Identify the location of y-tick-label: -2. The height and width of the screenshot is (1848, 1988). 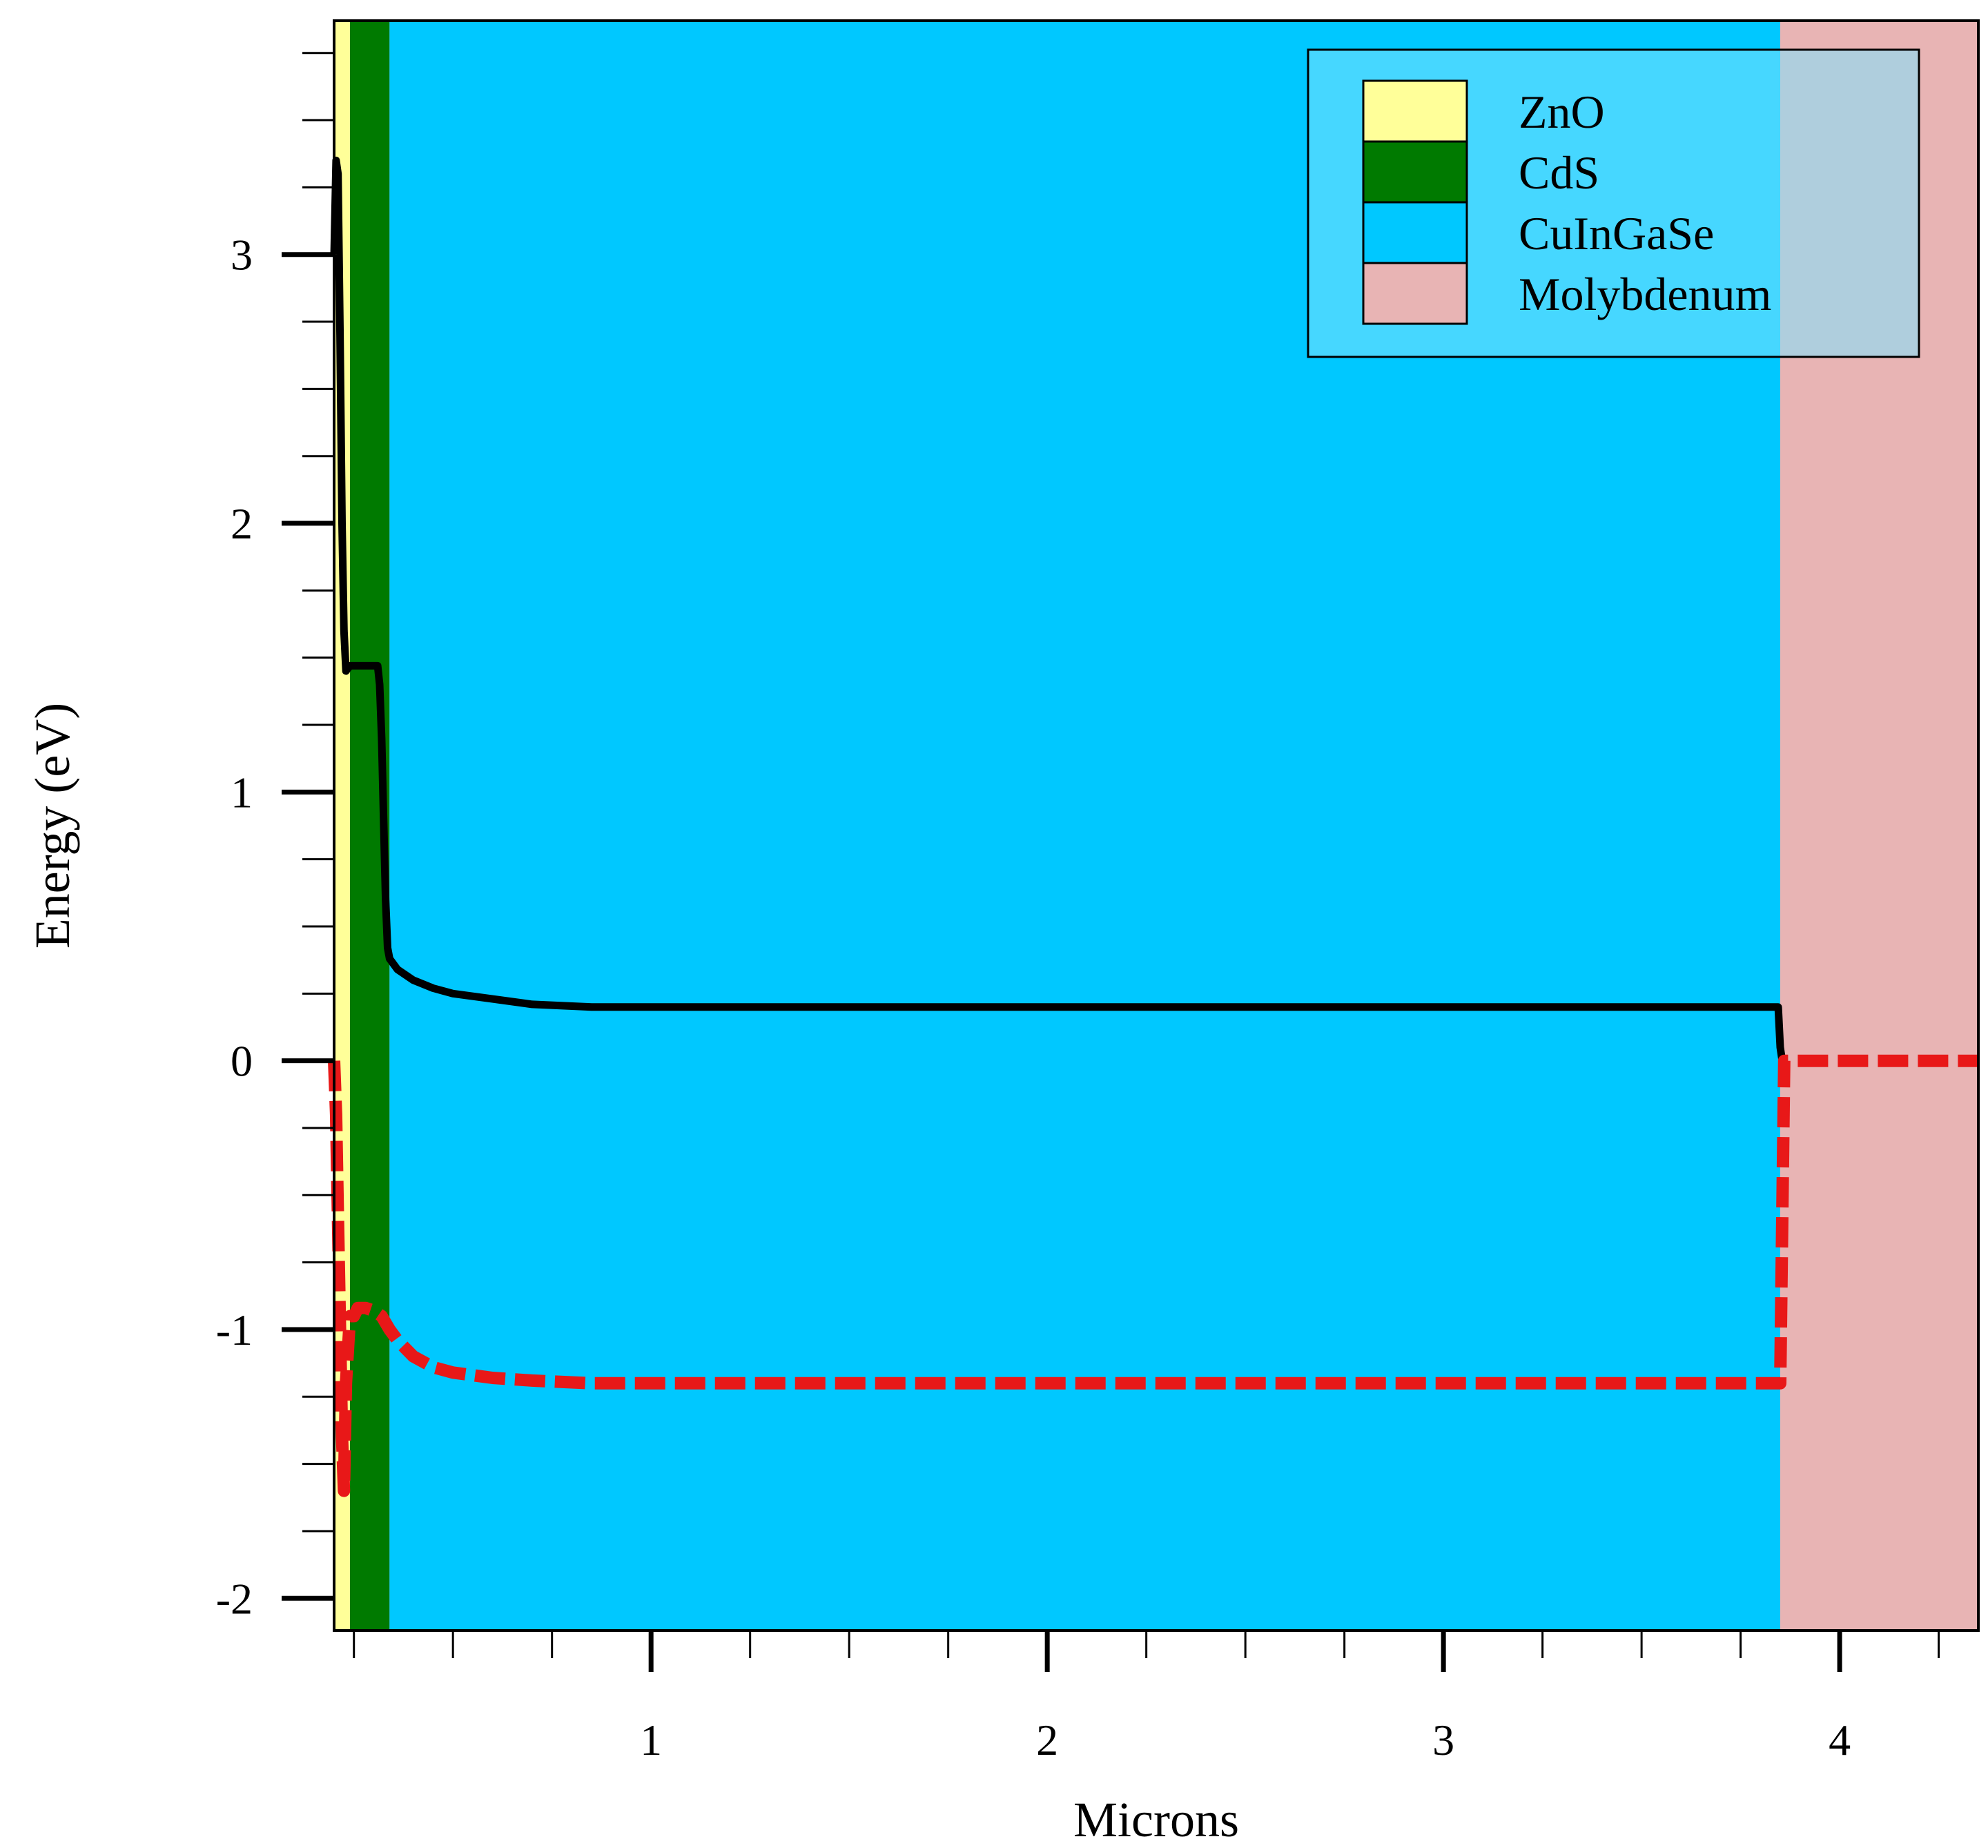
(234, 1599).